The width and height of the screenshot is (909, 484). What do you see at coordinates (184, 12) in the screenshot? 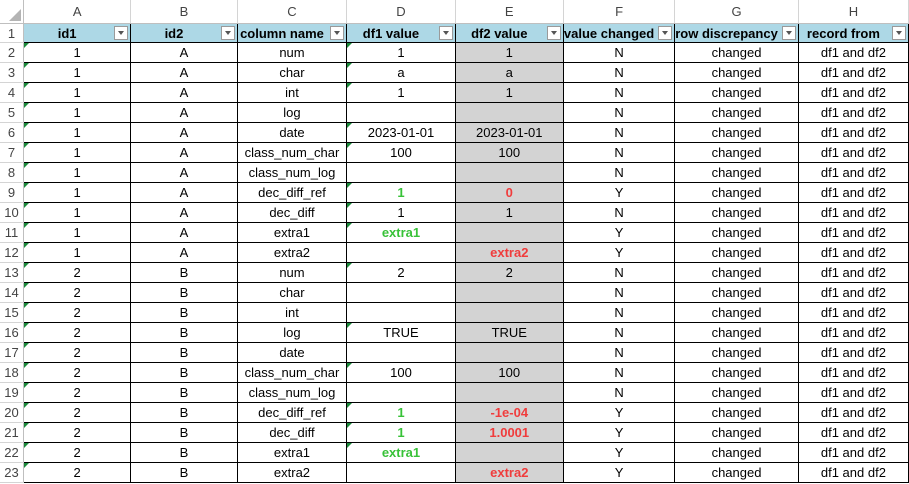
I see `column-header-b: B` at bounding box center [184, 12].